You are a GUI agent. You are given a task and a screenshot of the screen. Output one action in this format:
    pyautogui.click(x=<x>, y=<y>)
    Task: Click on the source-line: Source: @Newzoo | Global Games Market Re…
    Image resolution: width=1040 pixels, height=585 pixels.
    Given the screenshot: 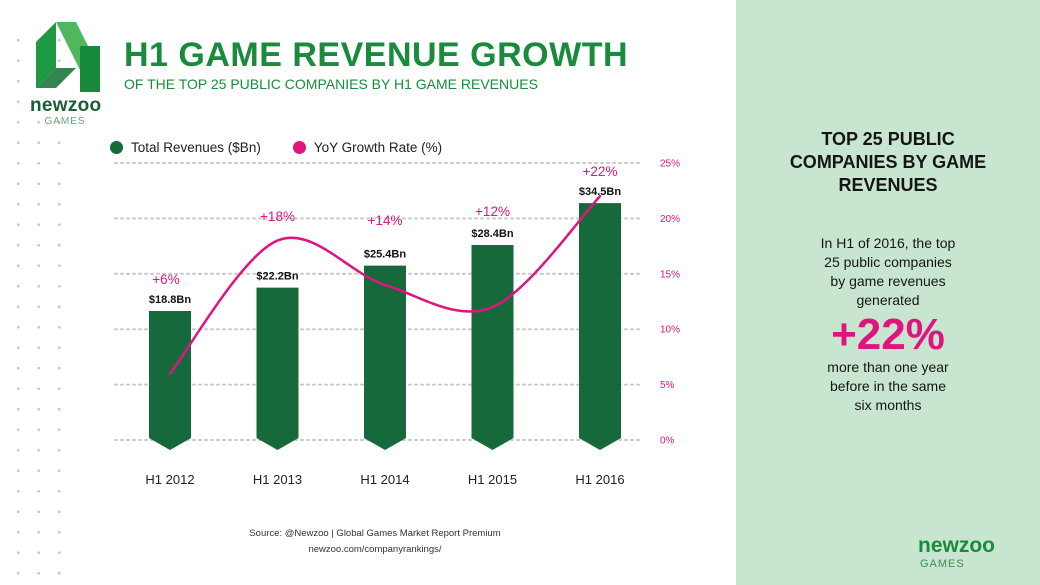 What is the action you would take?
    pyautogui.click(x=375, y=533)
    